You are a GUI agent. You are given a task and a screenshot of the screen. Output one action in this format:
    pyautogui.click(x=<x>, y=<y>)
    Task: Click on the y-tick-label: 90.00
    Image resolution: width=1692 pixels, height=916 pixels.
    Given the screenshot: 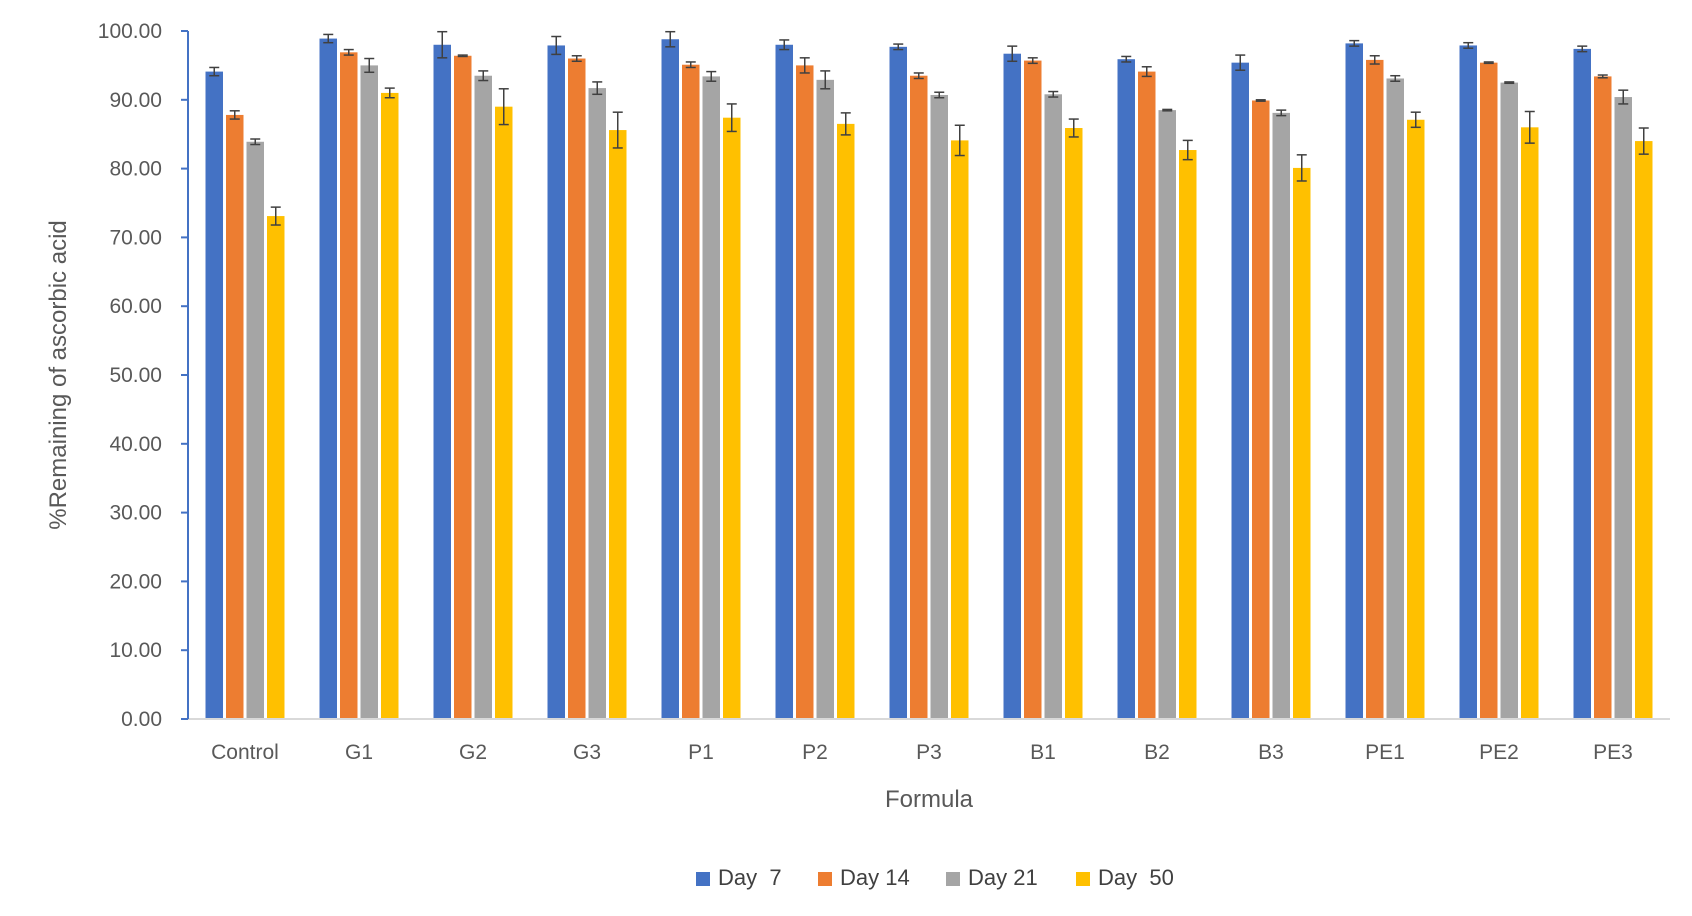 What is the action you would take?
    pyautogui.click(x=135, y=100)
    